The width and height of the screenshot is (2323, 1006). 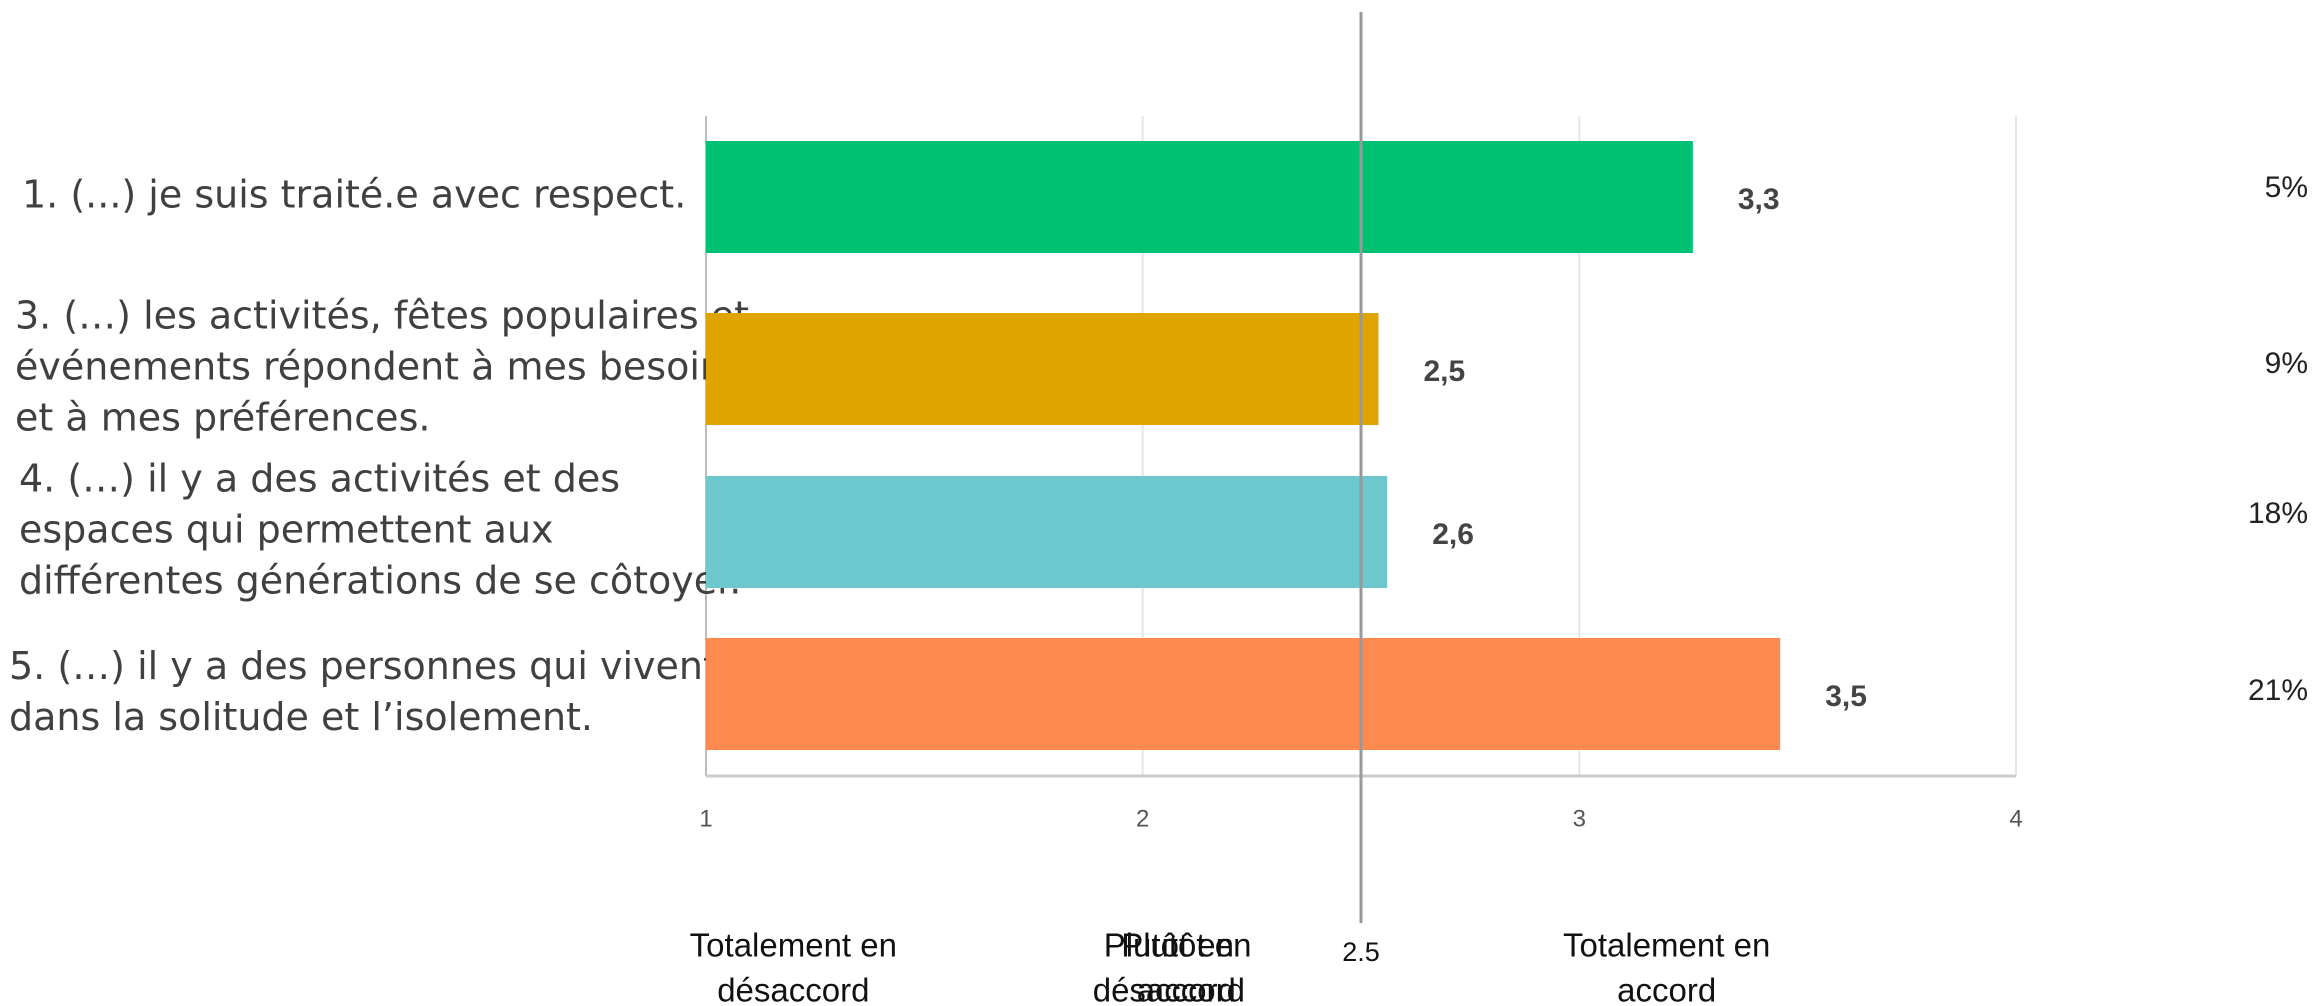 I want to click on category-label: et à mes préférences., so click(x=222, y=418).